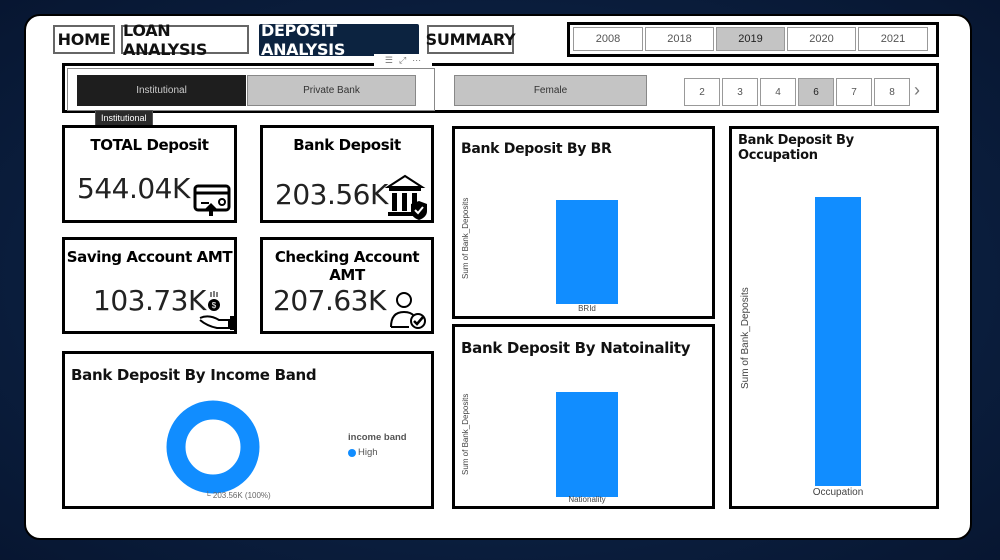  Describe the element at coordinates (347, 174) in the screenshot. I see `kpi-bank-deposit: Bank Deposit 203.56K` at that location.